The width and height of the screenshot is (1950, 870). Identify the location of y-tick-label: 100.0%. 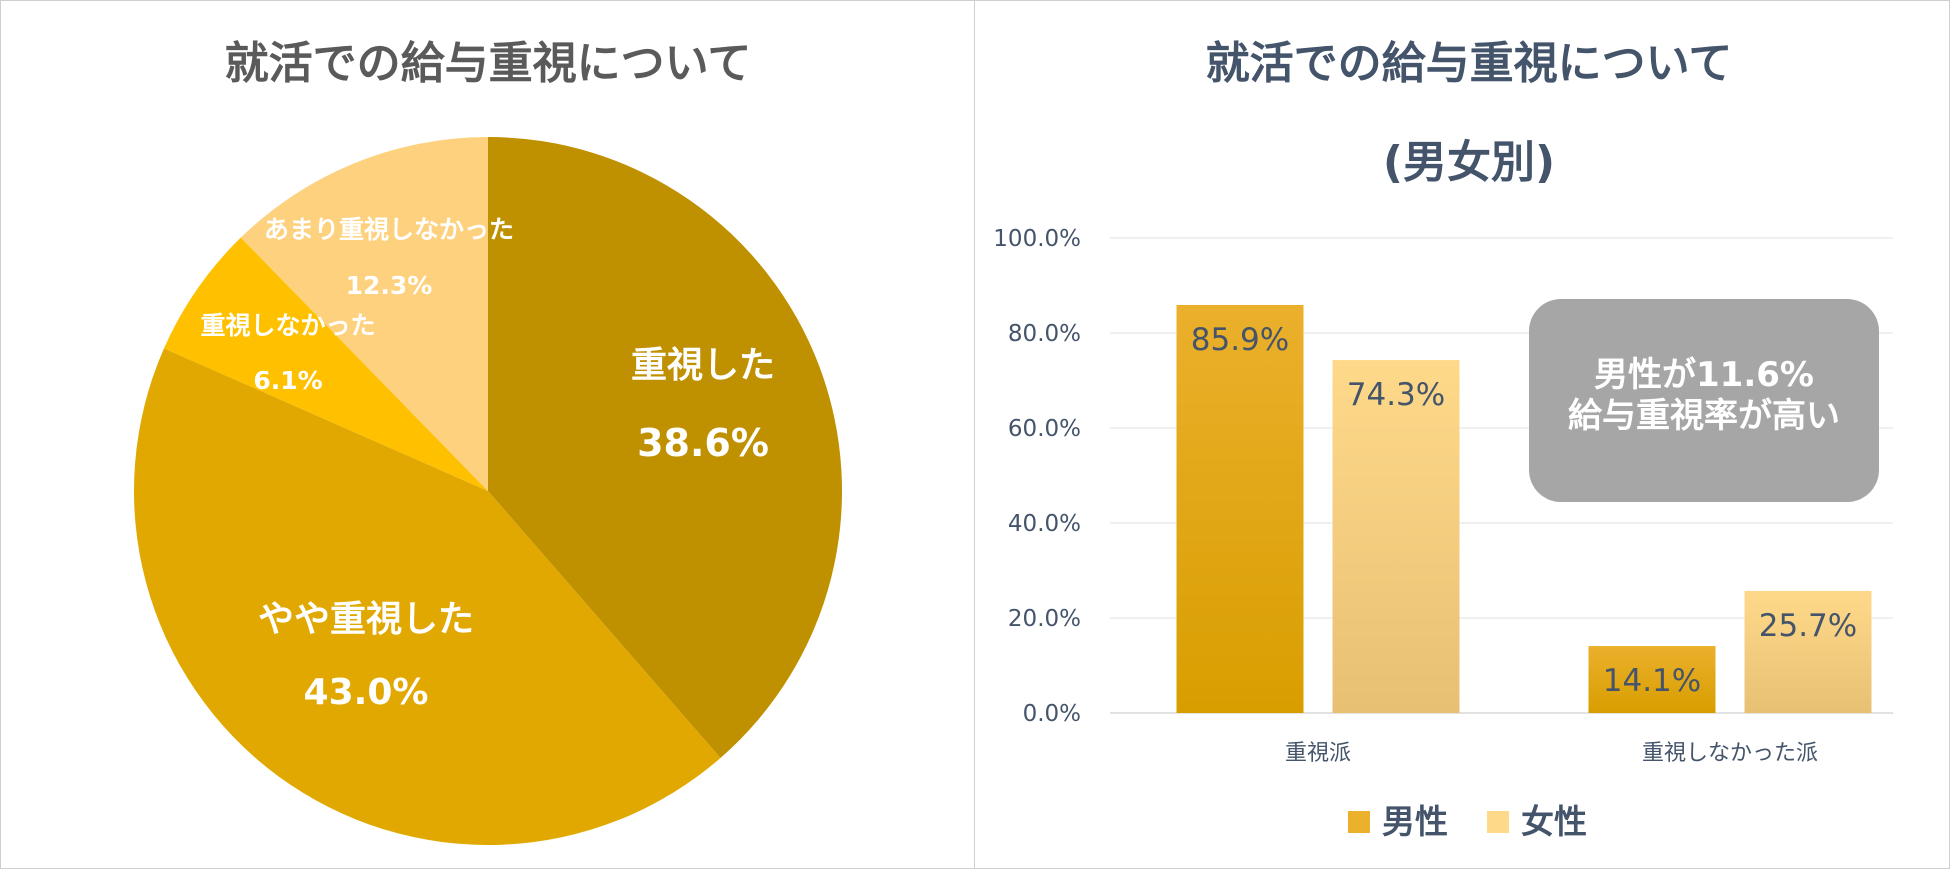
(1037, 239).